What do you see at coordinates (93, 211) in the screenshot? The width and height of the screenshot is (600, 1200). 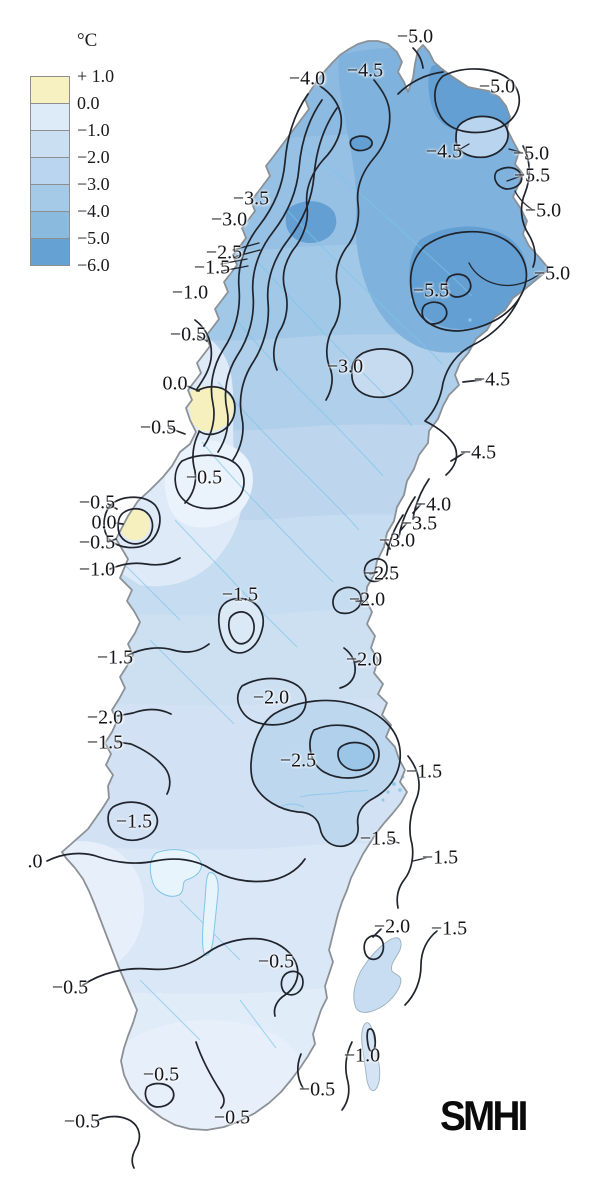 I see `legend-label: −4.0` at bounding box center [93, 211].